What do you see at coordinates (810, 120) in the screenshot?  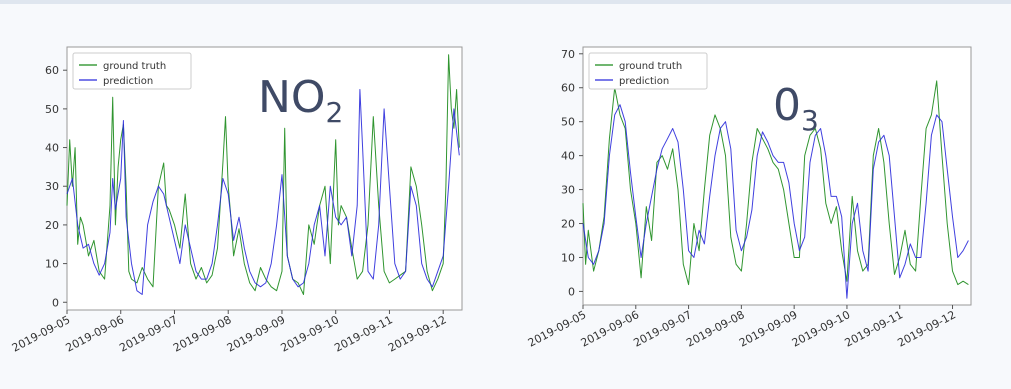 I see `chart-title-subscript: 3` at bounding box center [810, 120].